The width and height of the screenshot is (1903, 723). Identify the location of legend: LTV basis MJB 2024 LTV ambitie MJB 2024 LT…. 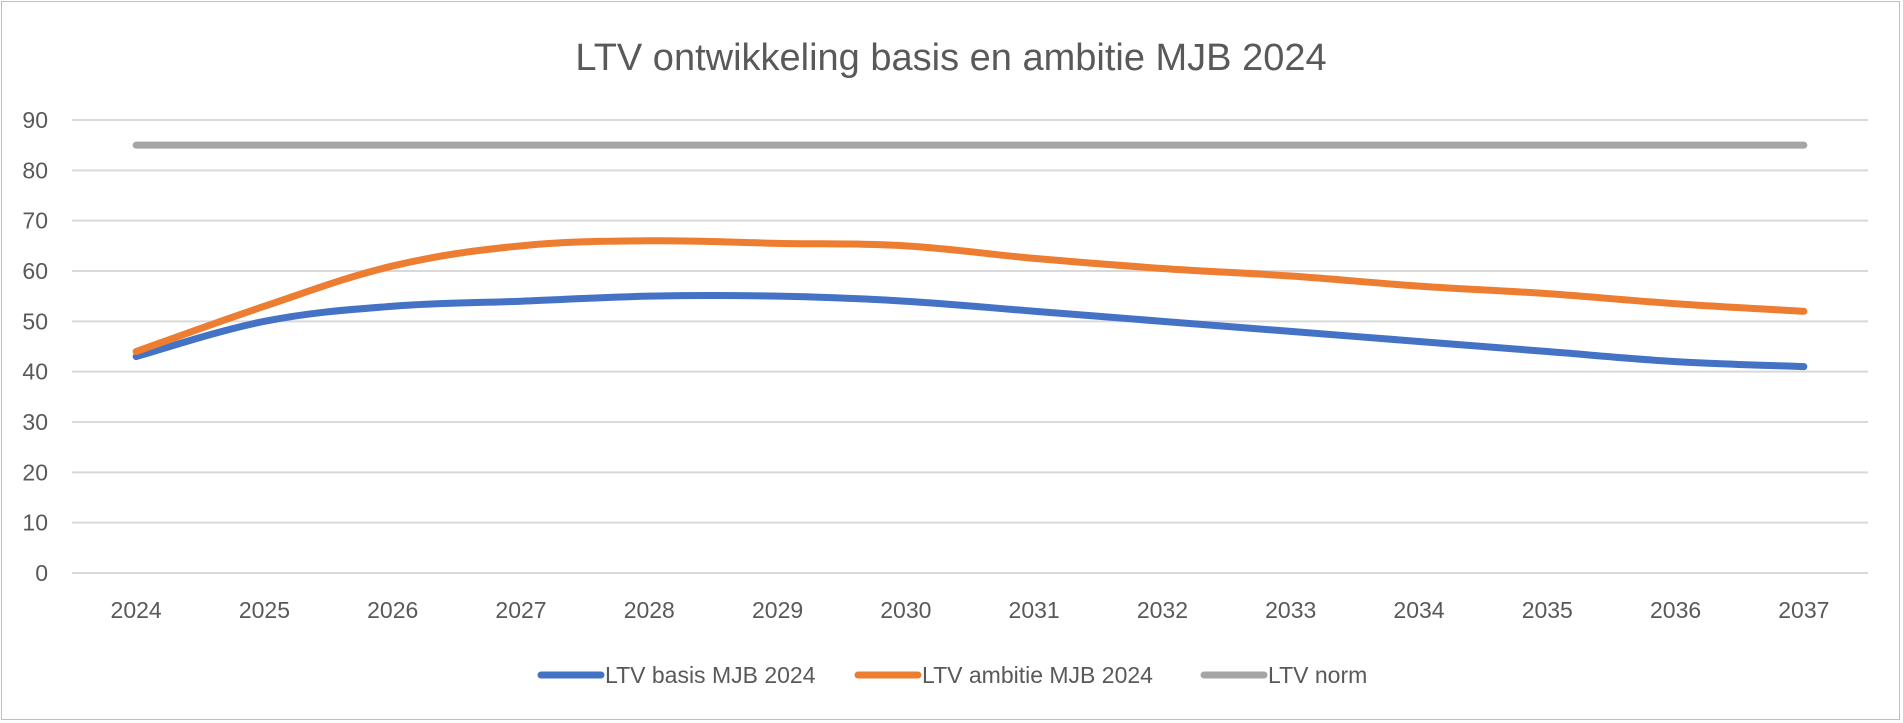
(952, 675).